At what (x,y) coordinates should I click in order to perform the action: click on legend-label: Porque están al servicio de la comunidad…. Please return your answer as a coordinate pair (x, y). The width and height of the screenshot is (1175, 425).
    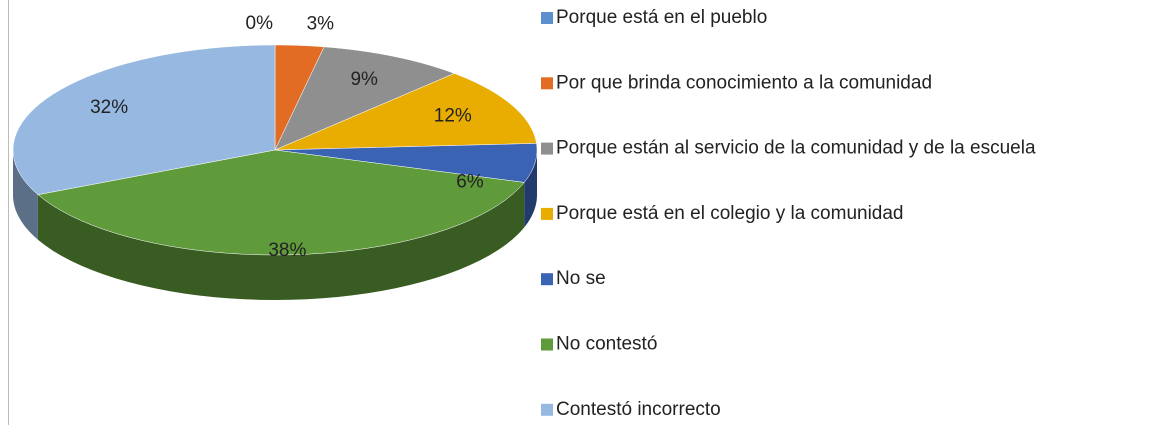
    Looking at the image, I should click on (796, 148).